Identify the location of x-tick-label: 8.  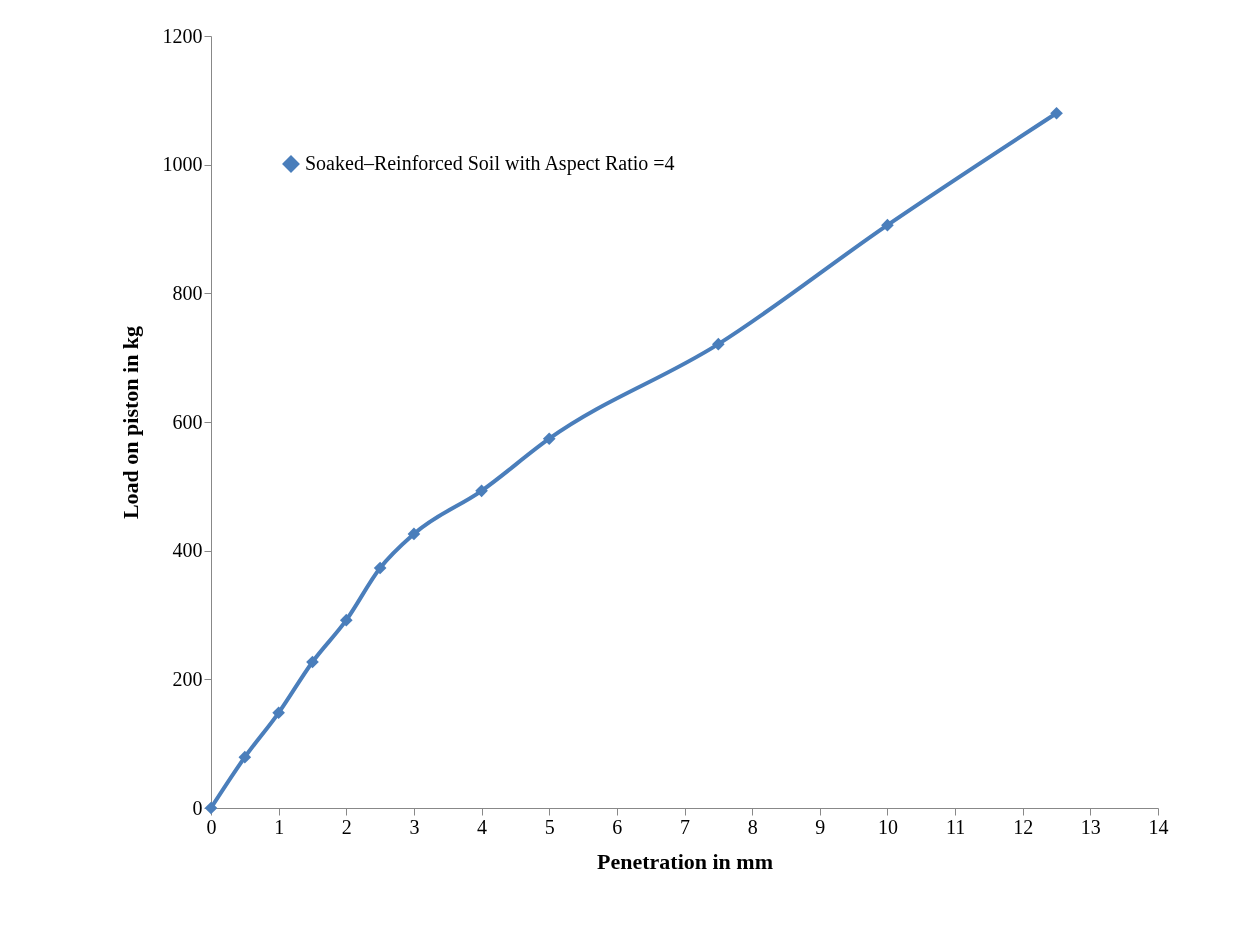
(752, 826).